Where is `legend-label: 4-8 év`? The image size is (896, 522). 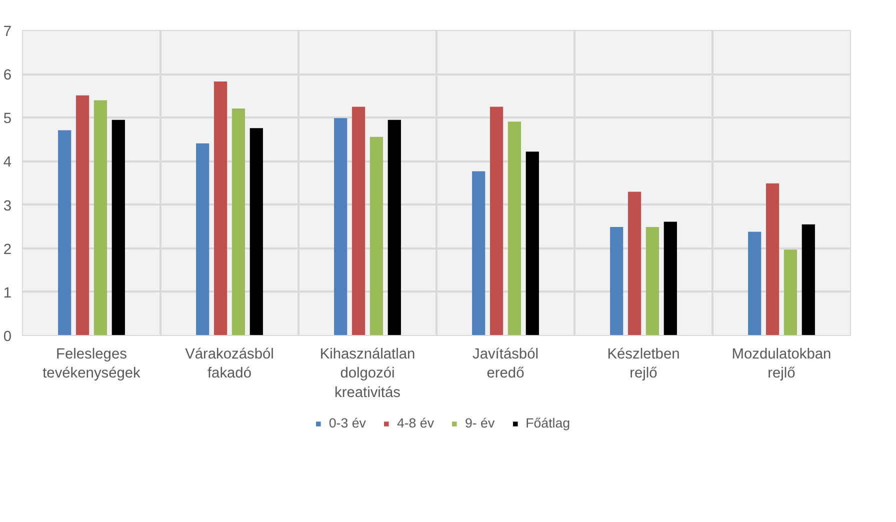 legend-label: 4-8 év is located at coordinates (415, 423).